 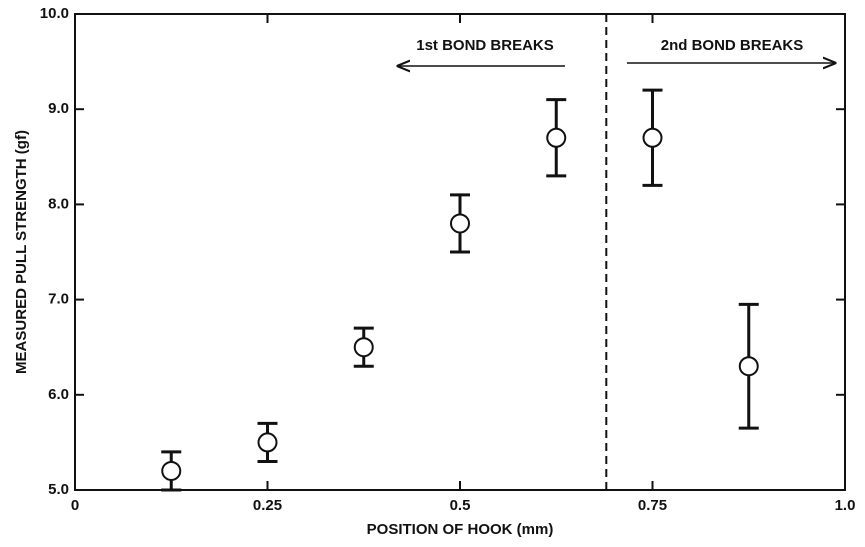 What do you see at coordinates (732, 45) in the screenshot?
I see `annotation: 2nd BOND BREAKS` at bounding box center [732, 45].